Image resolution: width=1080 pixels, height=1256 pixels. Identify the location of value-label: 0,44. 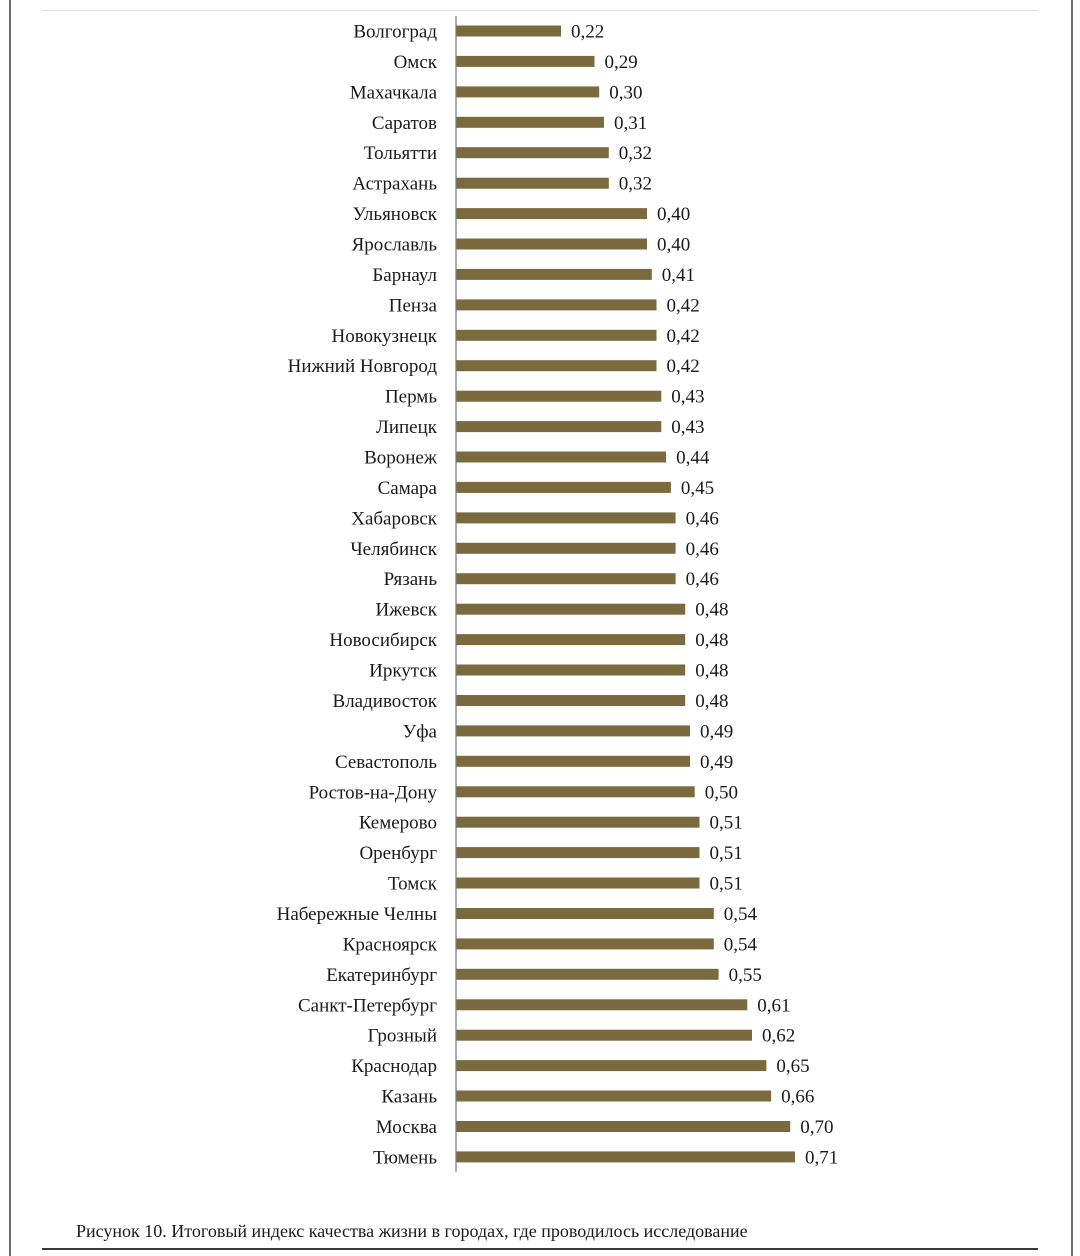
(693, 458).